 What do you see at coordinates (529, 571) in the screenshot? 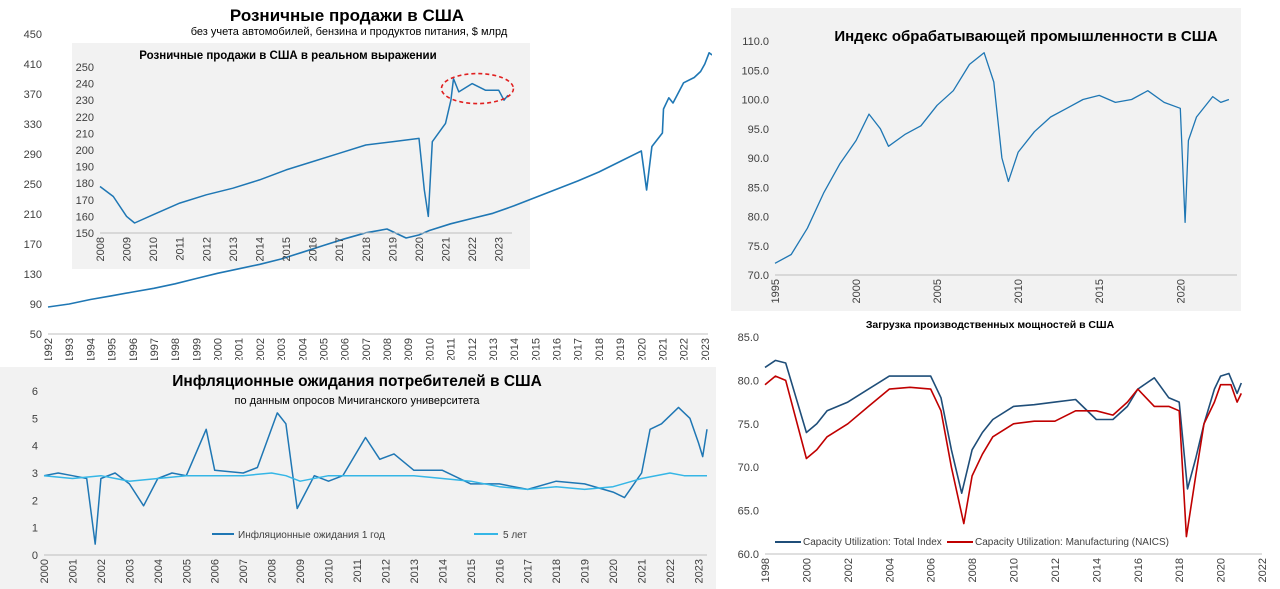
I see `inflation-xtick: 2017` at bounding box center [529, 571].